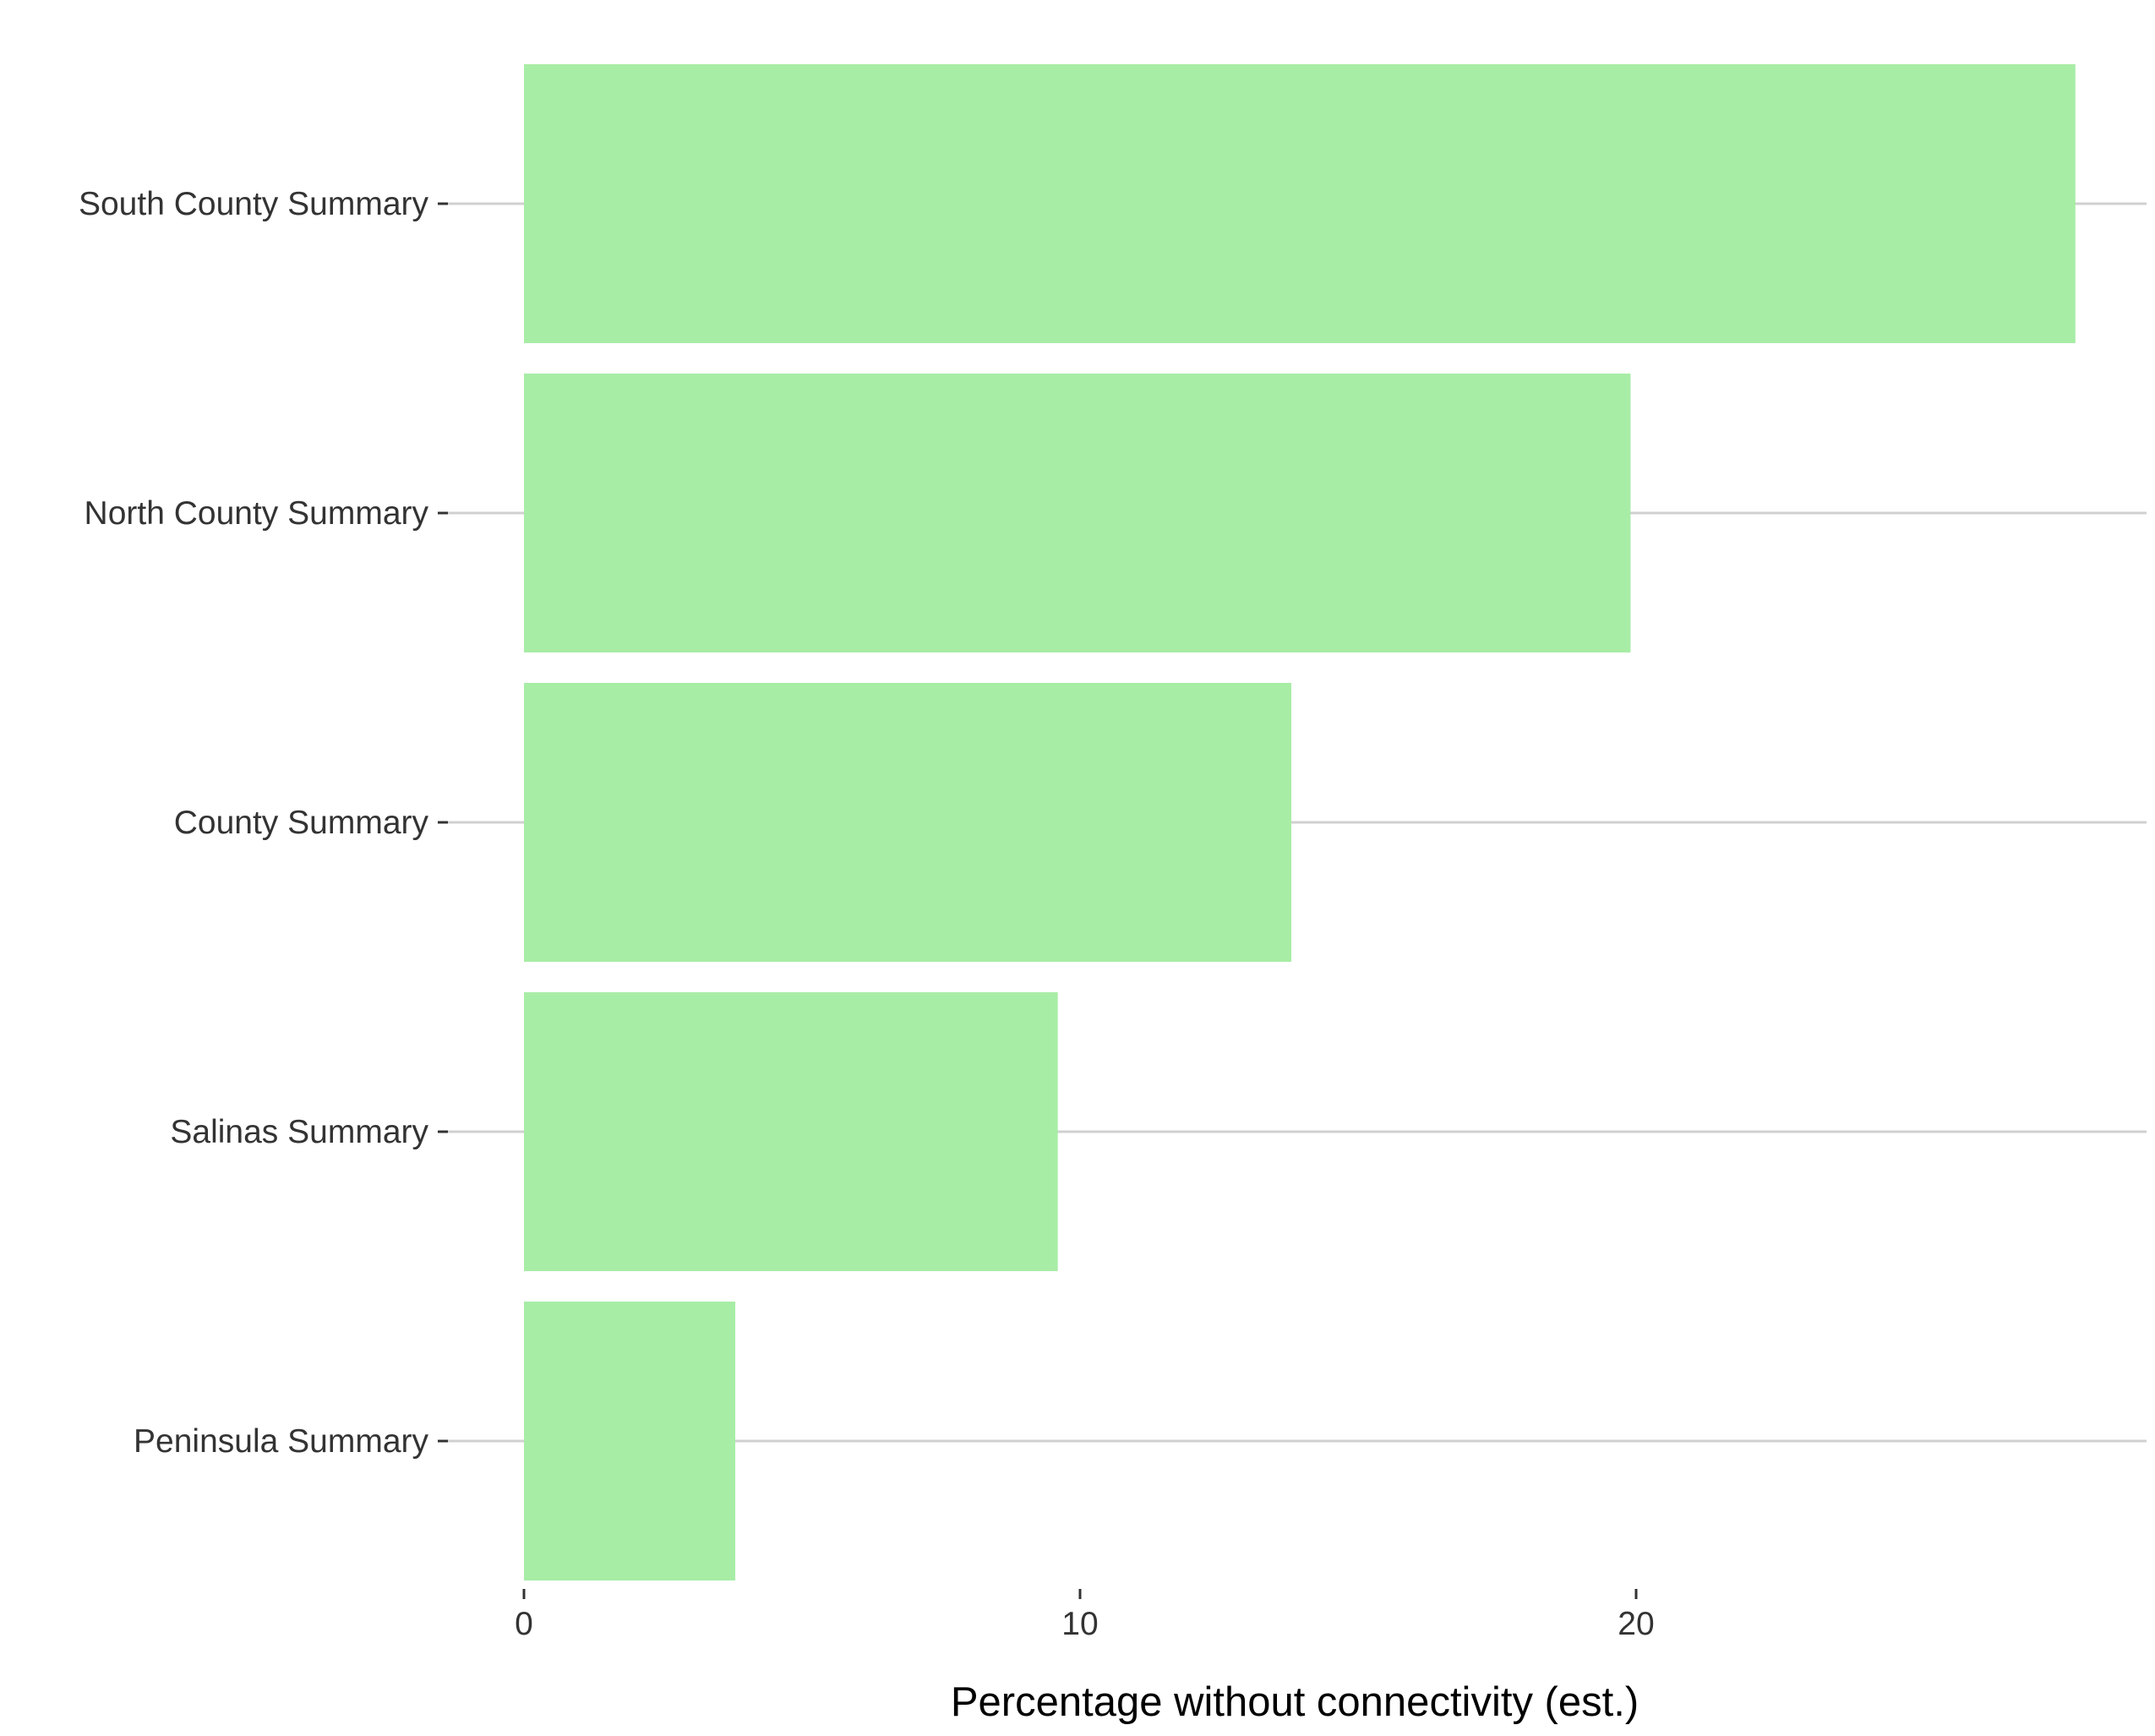 This screenshot has width=2155, height=1736. Describe the element at coordinates (281, 1441) in the screenshot. I see `y-tick-label: Peninsula Summary` at that location.